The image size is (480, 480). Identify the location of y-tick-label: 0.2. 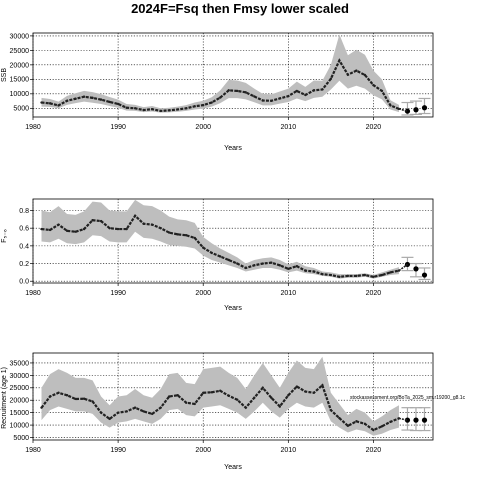
(24, 264).